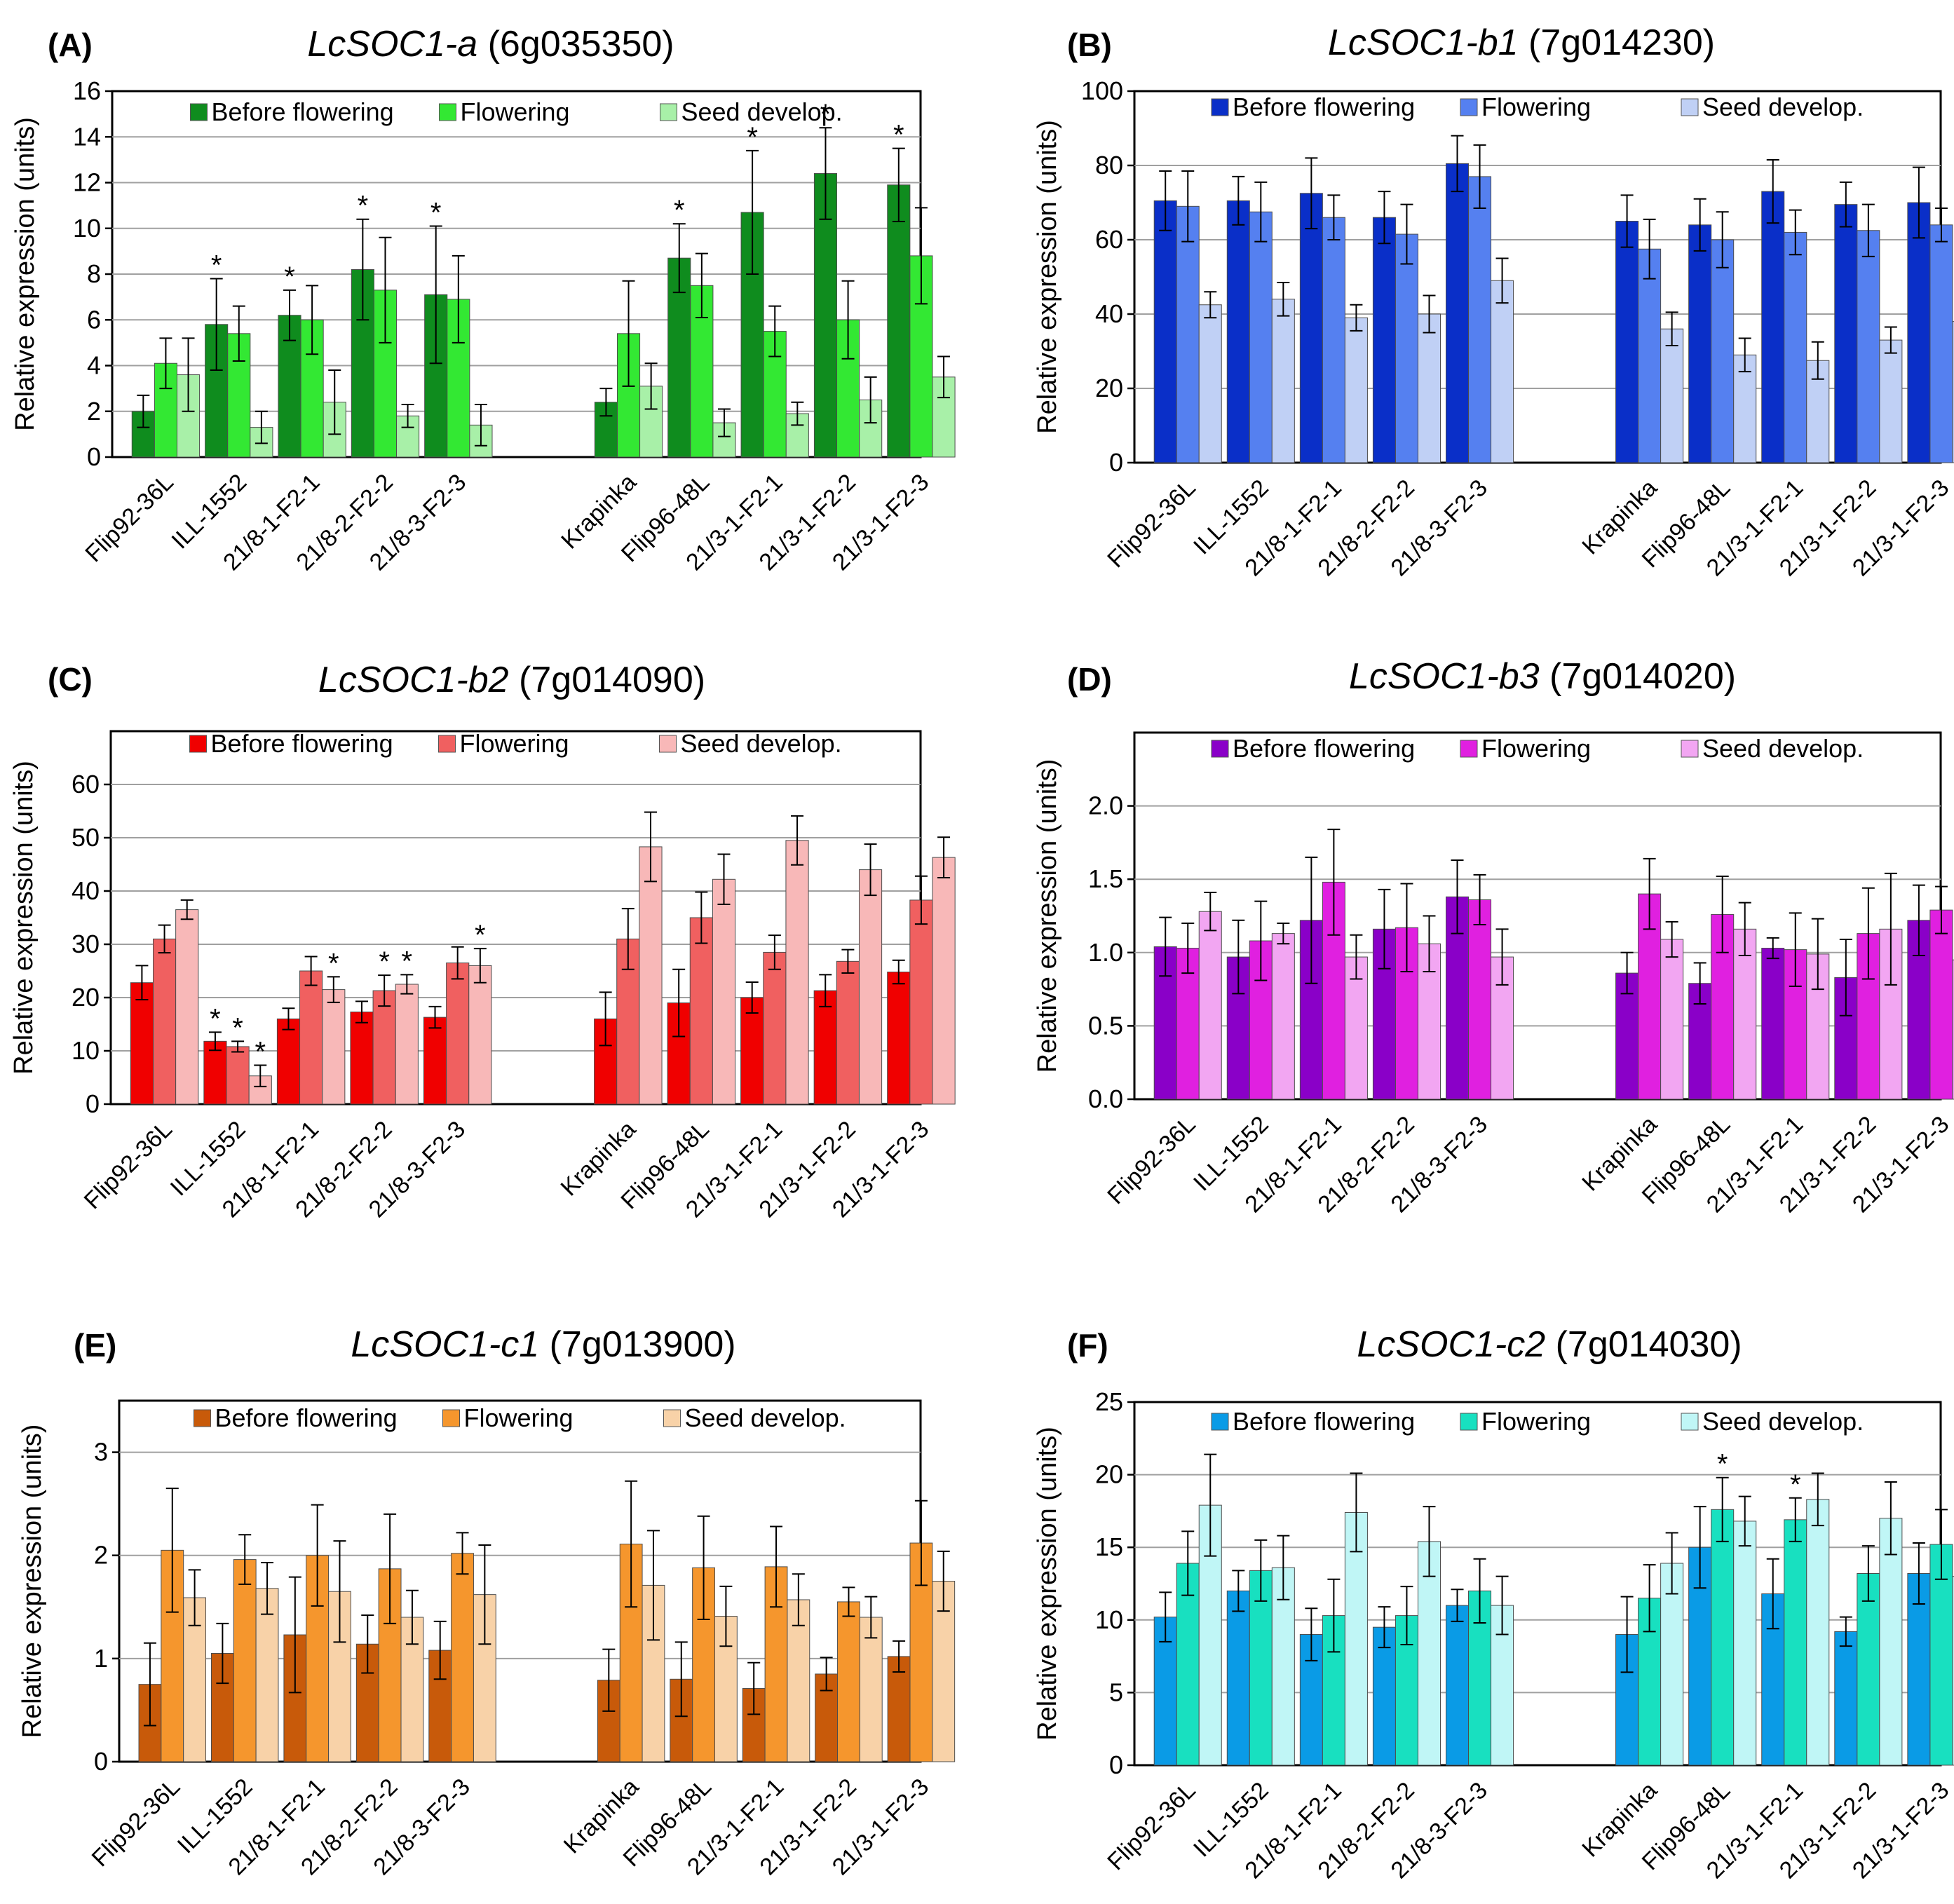  What do you see at coordinates (1106, 878) in the screenshot?
I see `y-tick-label: 1.5` at bounding box center [1106, 878].